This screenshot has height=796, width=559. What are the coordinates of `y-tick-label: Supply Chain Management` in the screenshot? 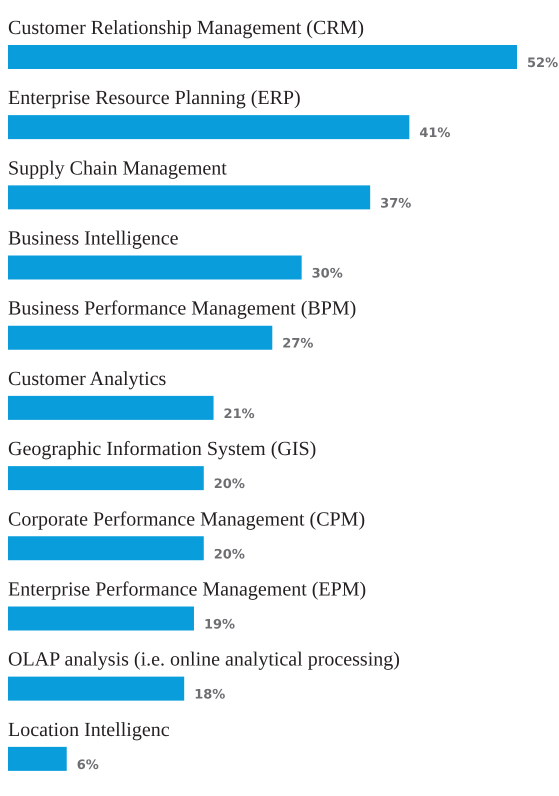 It's located at (118, 168).